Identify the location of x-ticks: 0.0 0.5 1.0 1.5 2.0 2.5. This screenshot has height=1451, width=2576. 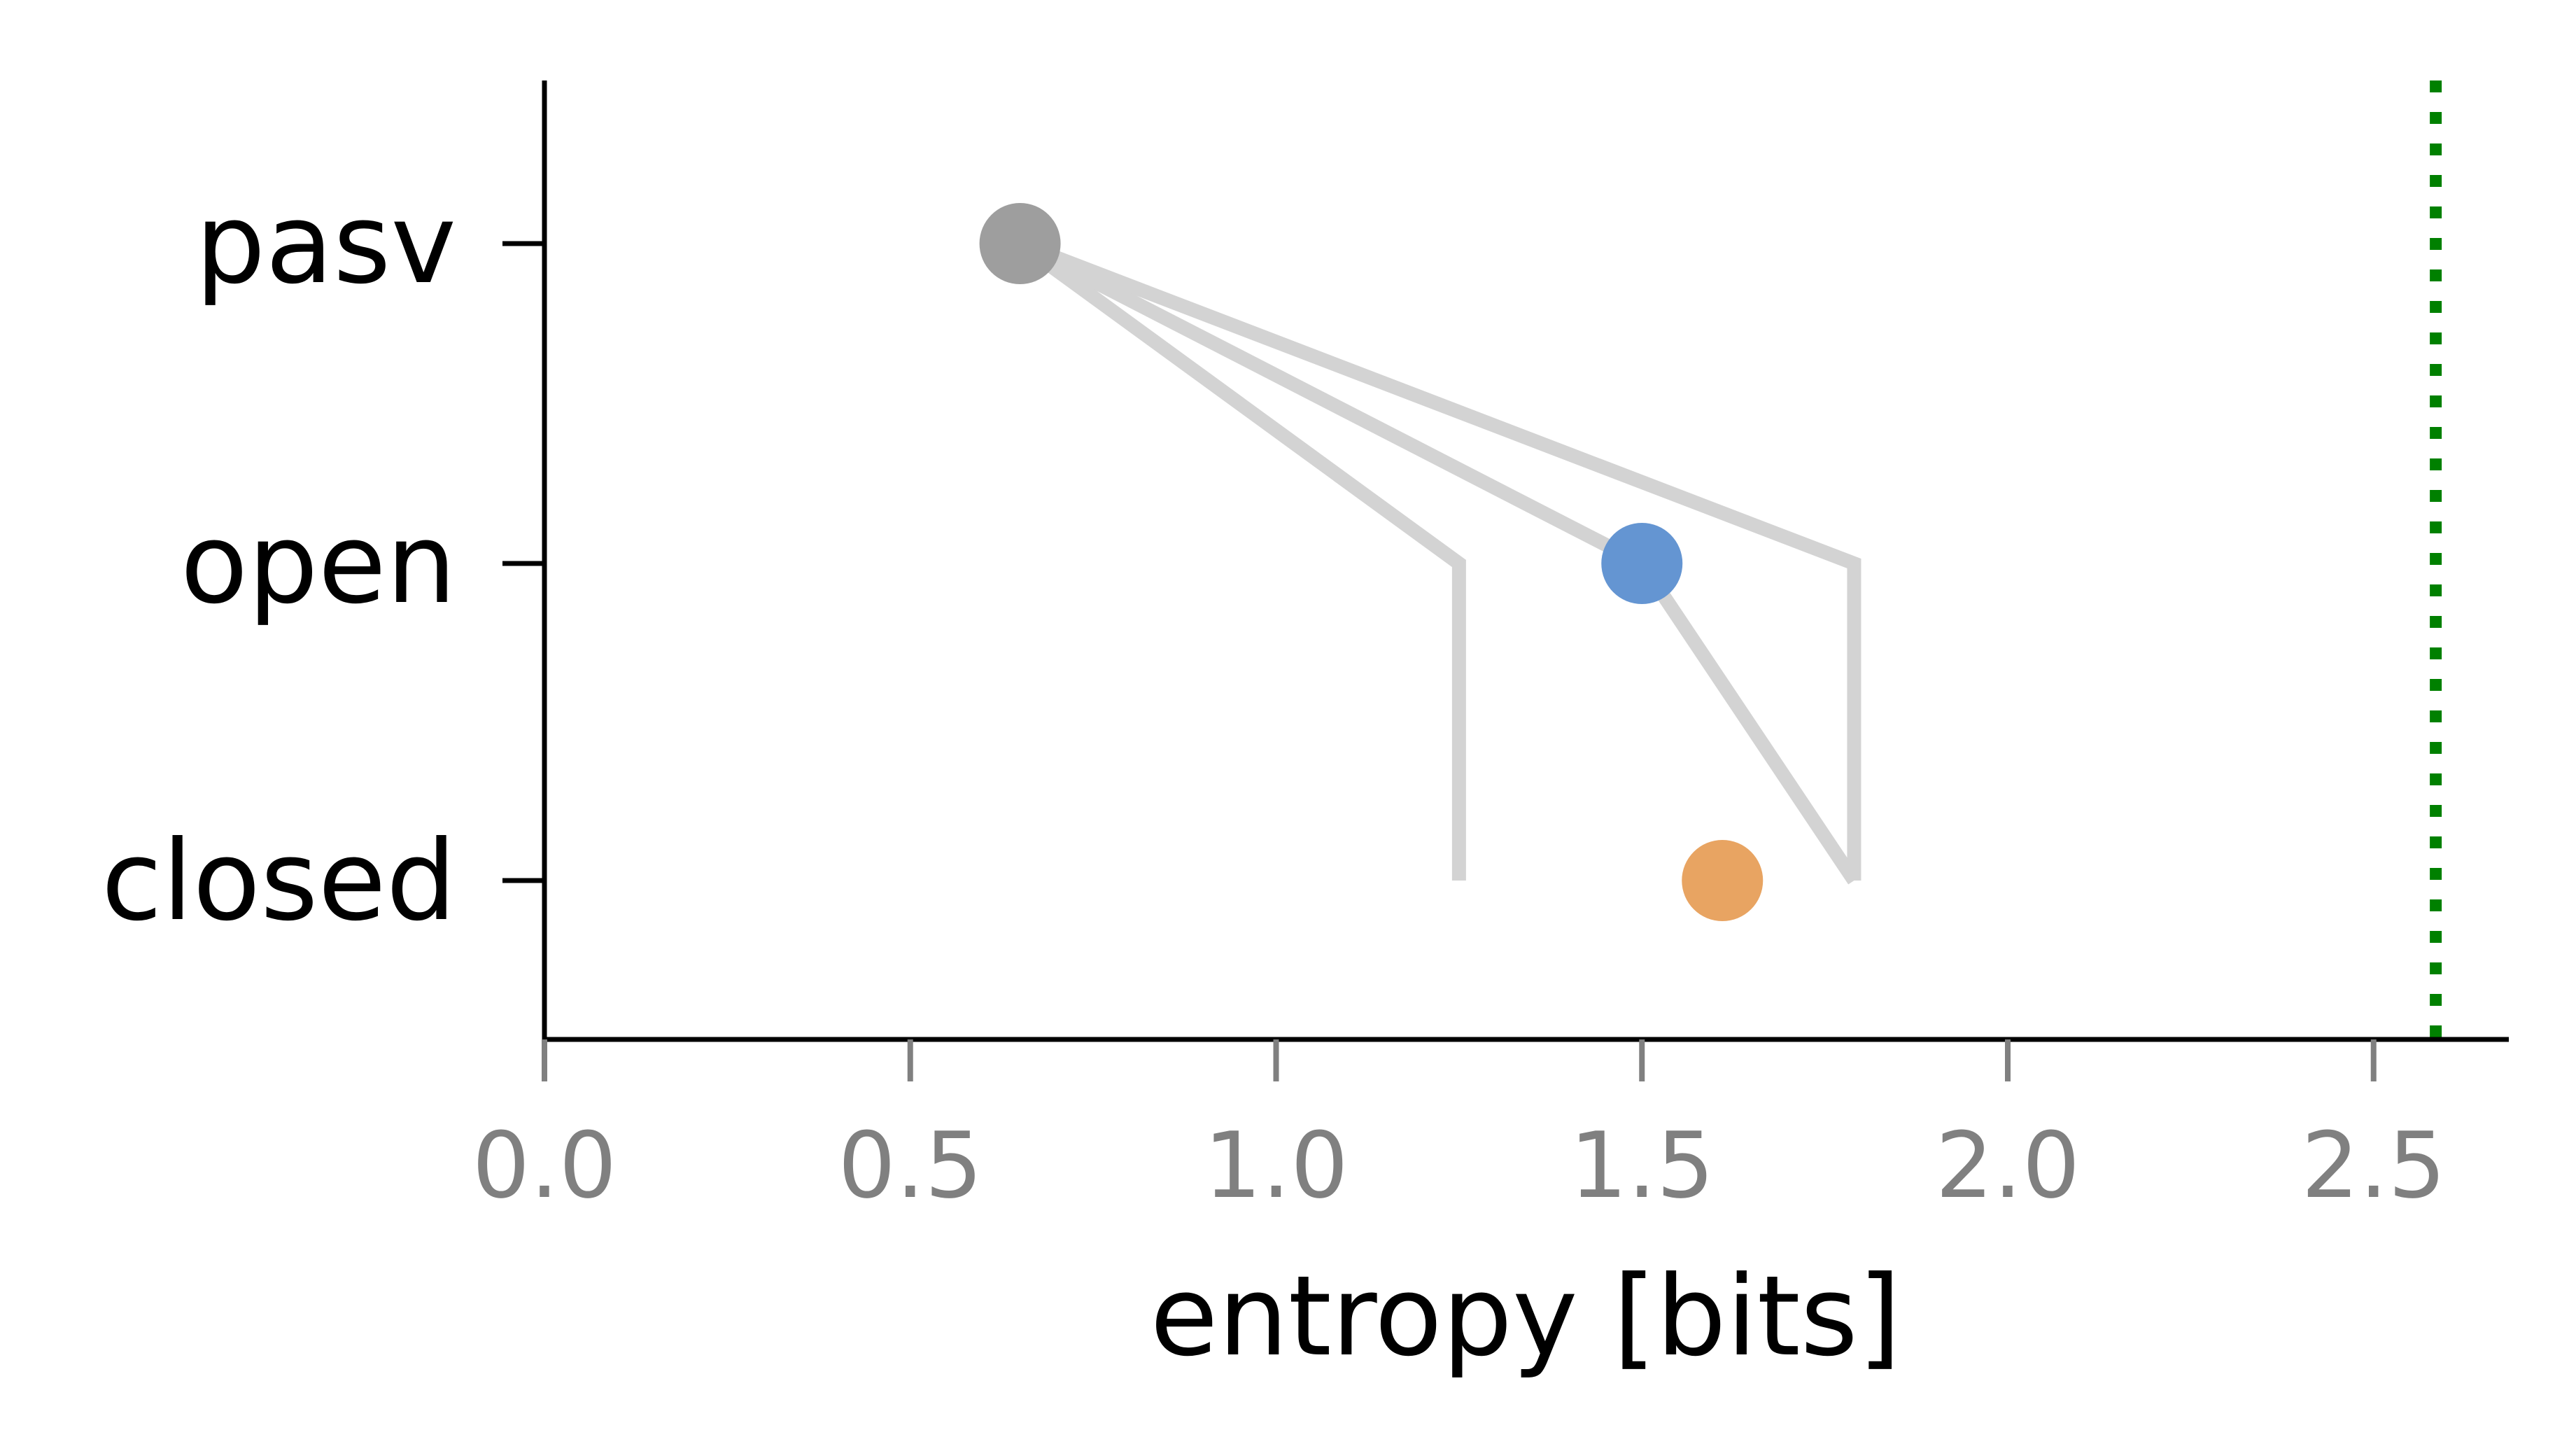
(1459, 1129).